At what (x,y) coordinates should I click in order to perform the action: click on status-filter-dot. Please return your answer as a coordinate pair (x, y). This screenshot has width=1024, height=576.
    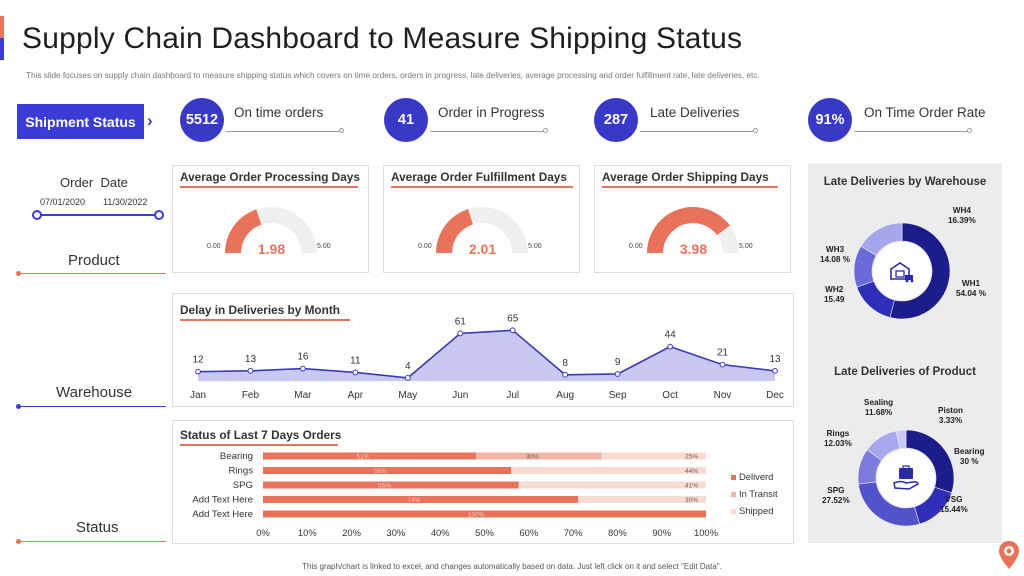
    Looking at the image, I should click on (18, 541).